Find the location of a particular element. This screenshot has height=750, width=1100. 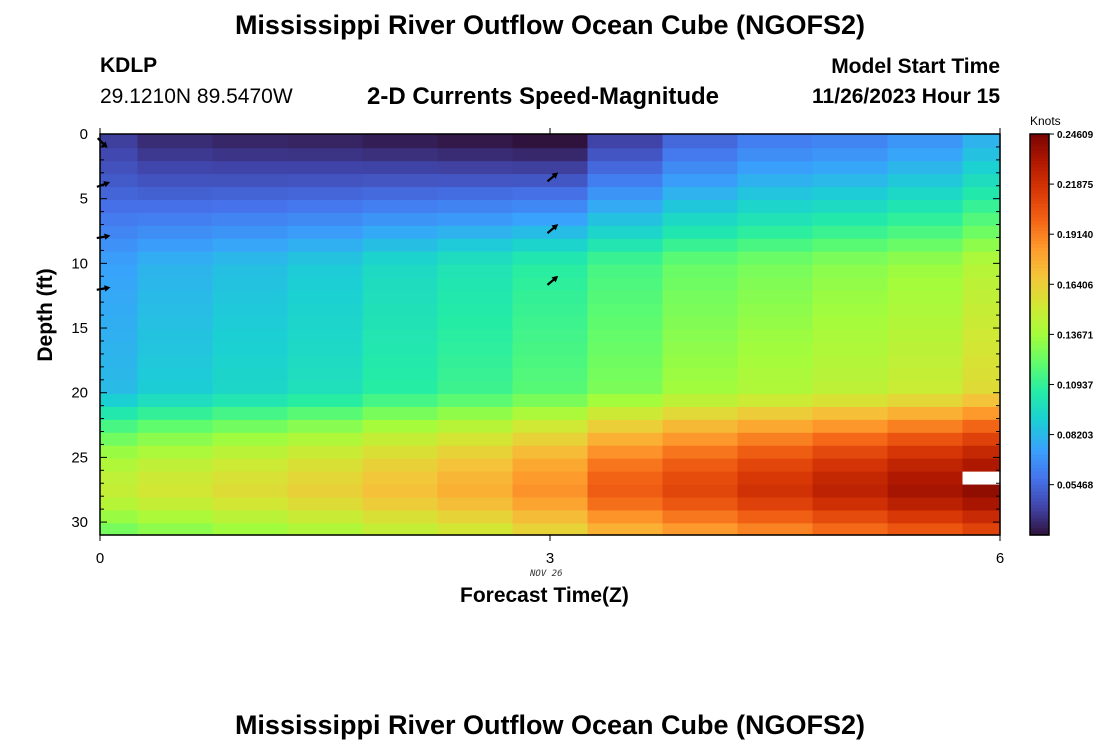

x-tick-label: 3 is located at coordinates (550, 558).